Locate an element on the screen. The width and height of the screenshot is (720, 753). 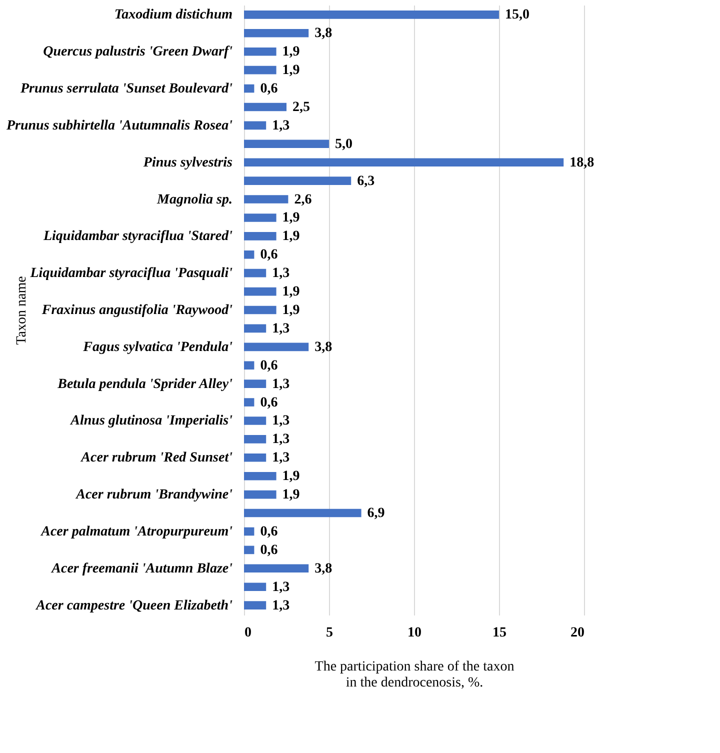
x-tick-label: 15 is located at coordinates (499, 633).